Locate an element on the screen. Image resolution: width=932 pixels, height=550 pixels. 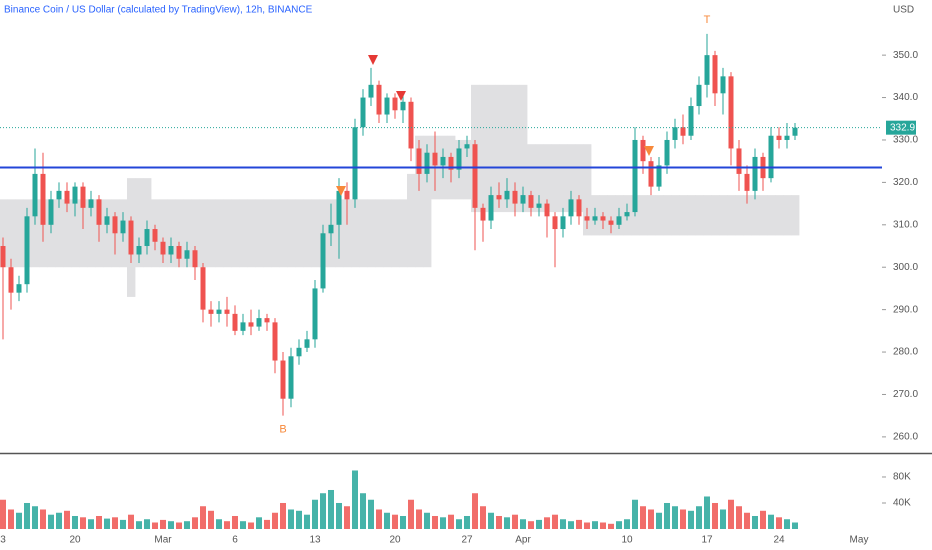
x-tick-label: May is located at coordinates (859, 540).